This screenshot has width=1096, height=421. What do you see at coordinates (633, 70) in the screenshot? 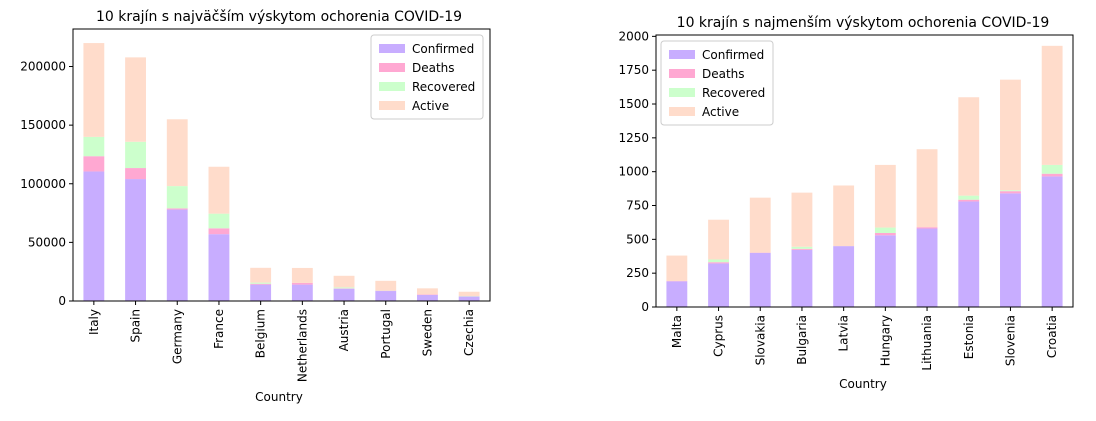
I see `y-tick-label: 1750` at bounding box center [633, 70].